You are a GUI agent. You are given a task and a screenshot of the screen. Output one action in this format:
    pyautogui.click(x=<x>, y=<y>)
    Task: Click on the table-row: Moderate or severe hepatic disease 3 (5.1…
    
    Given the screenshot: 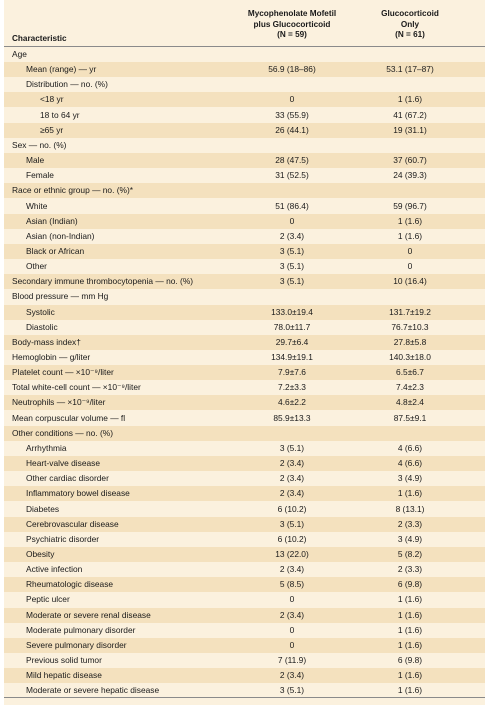 What is the action you would take?
    pyautogui.click(x=244, y=690)
    